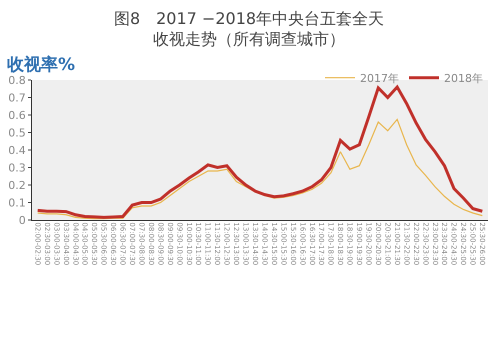 The height and width of the screenshot is (340, 498). Describe the element at coordinates (17, 133) in the screenshot. I see `y-tick-label: 0.5` at that location.